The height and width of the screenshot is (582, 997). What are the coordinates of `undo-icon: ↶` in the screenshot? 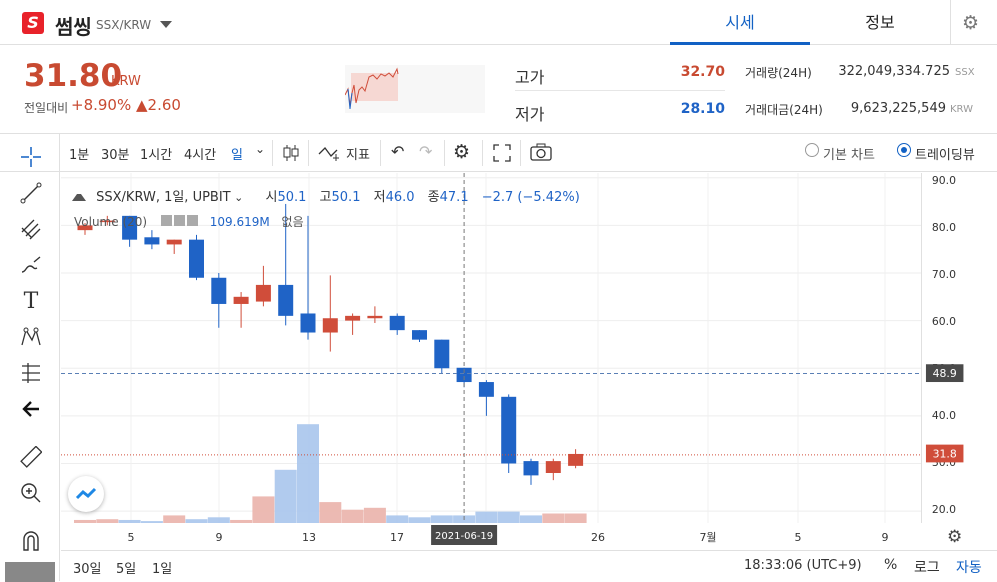 It's located at (398, 151).